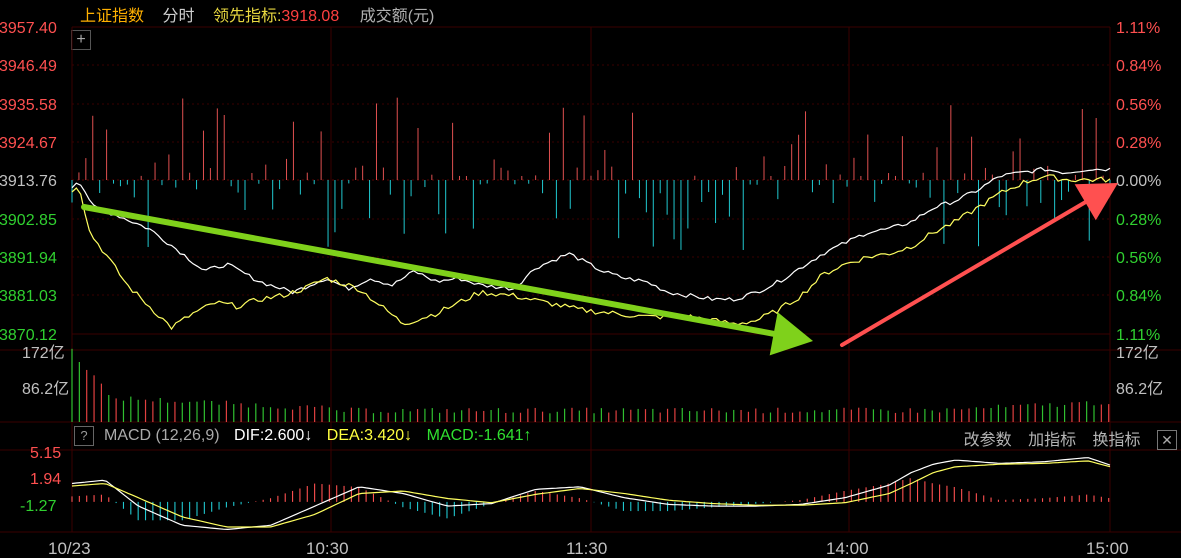 The height and width of the screenshot is (558, 1181). I want to click on leading-indicator: 领先指标:3918.08, so click(276, 16).